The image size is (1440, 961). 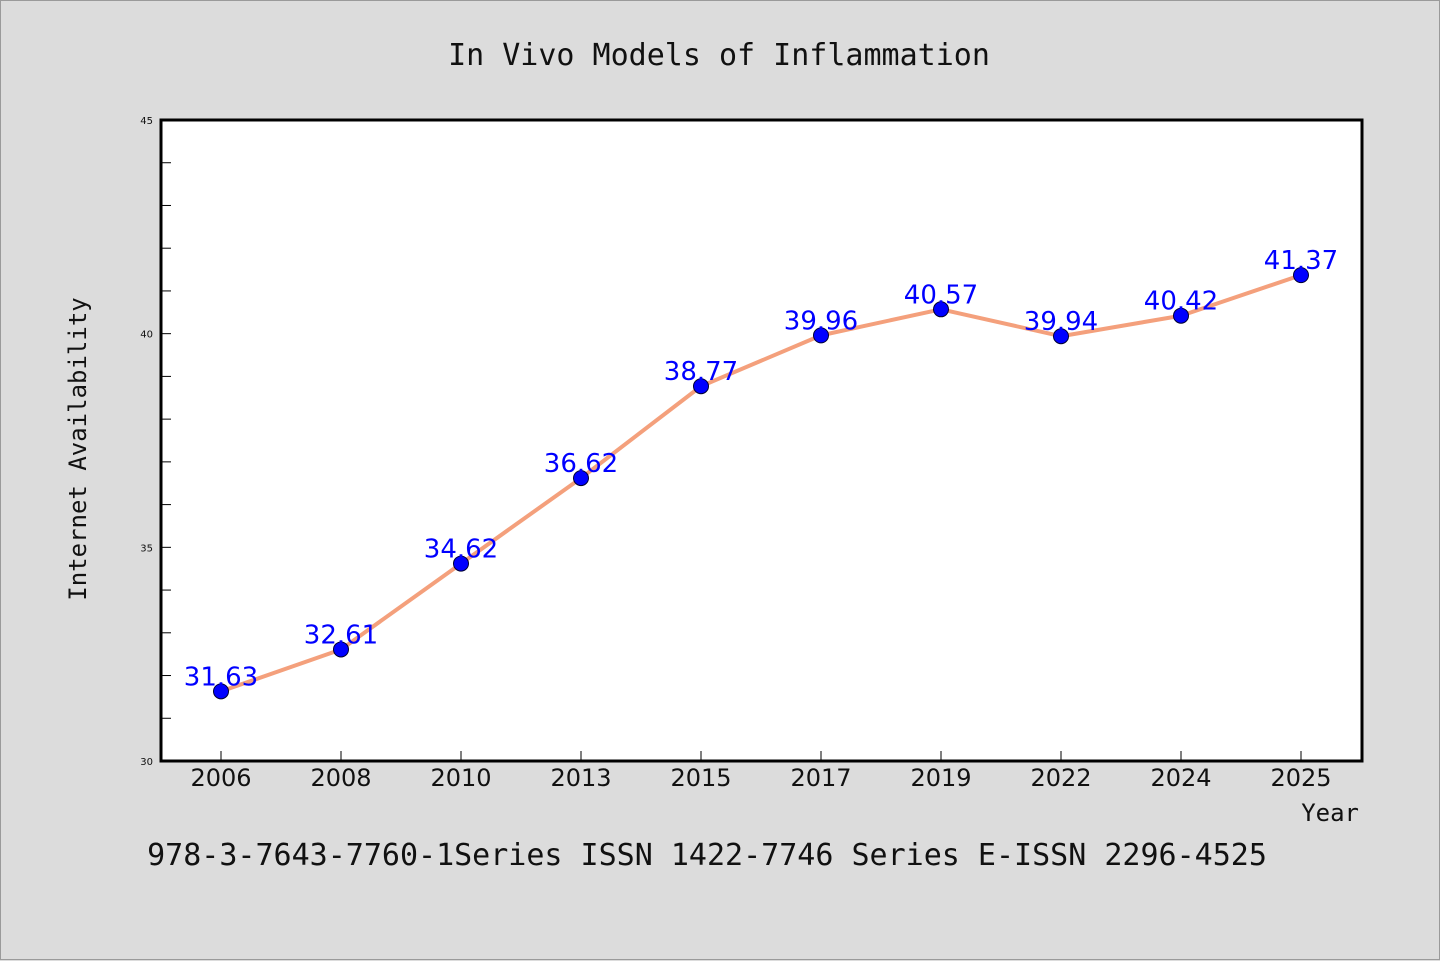 I want to click on data-point-label: 40.42, so click(x=1181, y=302).